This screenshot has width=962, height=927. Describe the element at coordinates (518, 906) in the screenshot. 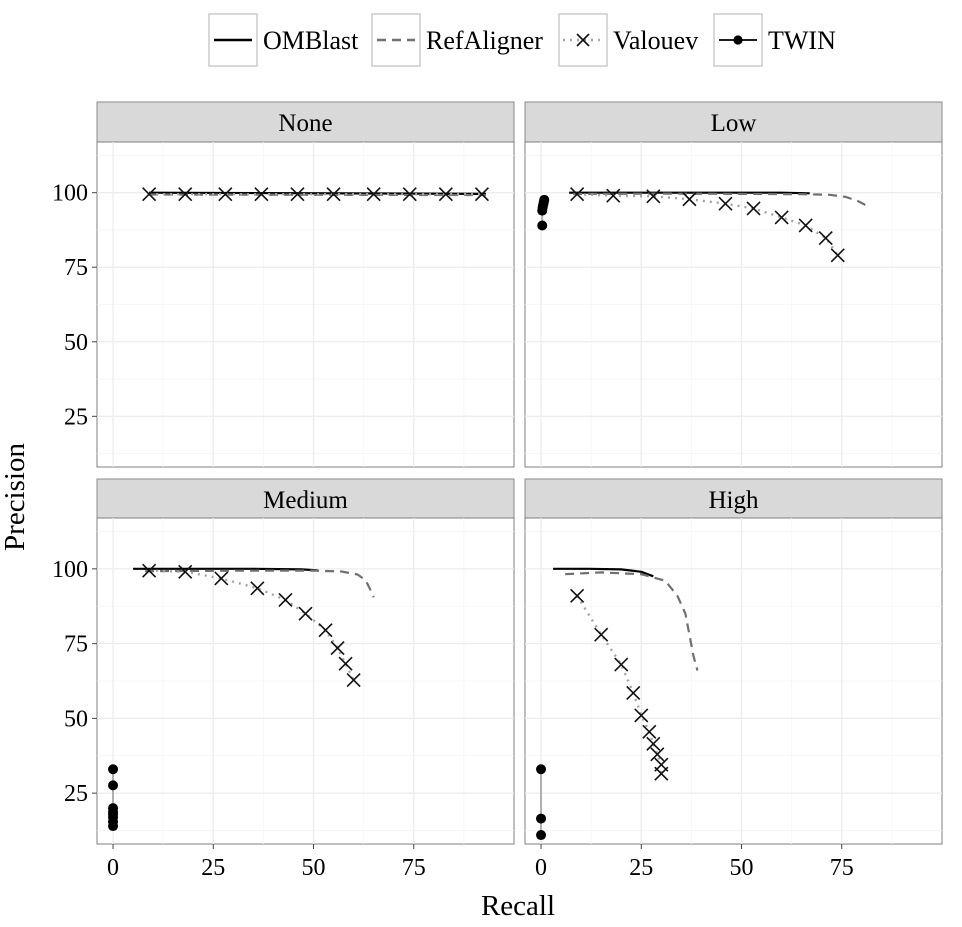

I see `x-axis-title: Recall` at that location.